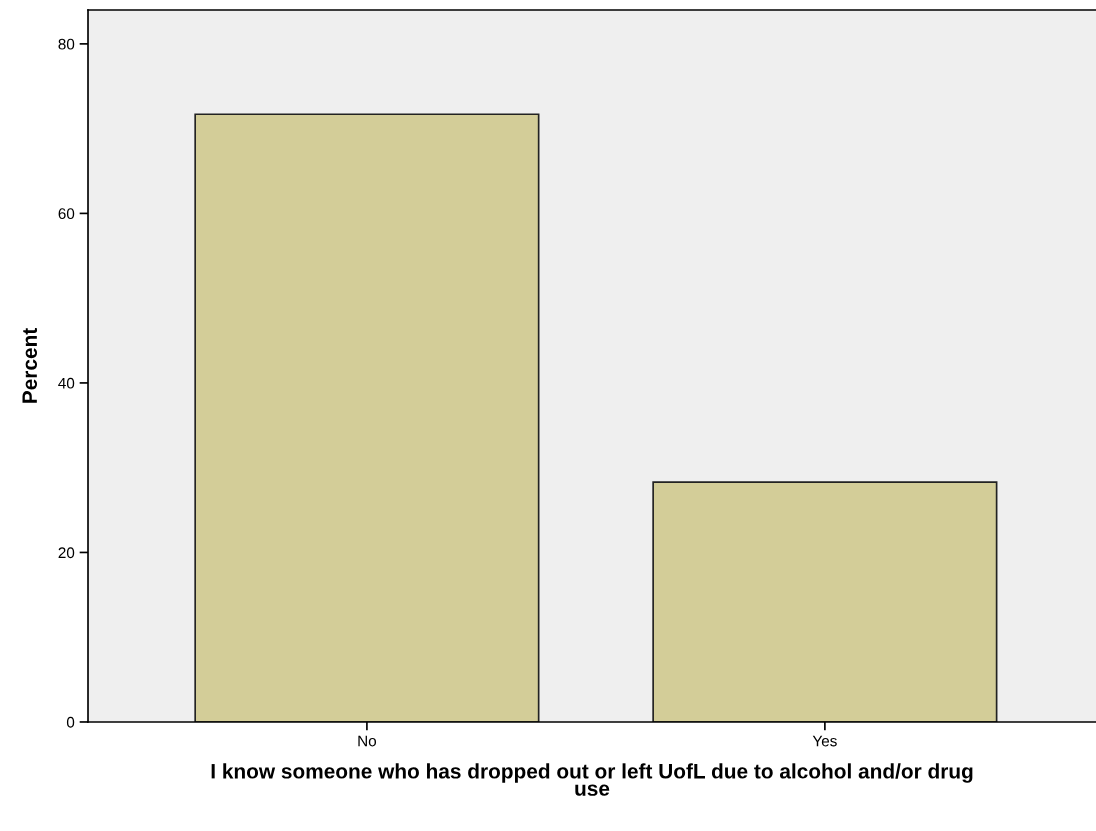 This screenshot has width=1096, height=831. Describe the element at coordinates (66, 383) in the screenshot. I see `y-tick-label: 40` at that location.